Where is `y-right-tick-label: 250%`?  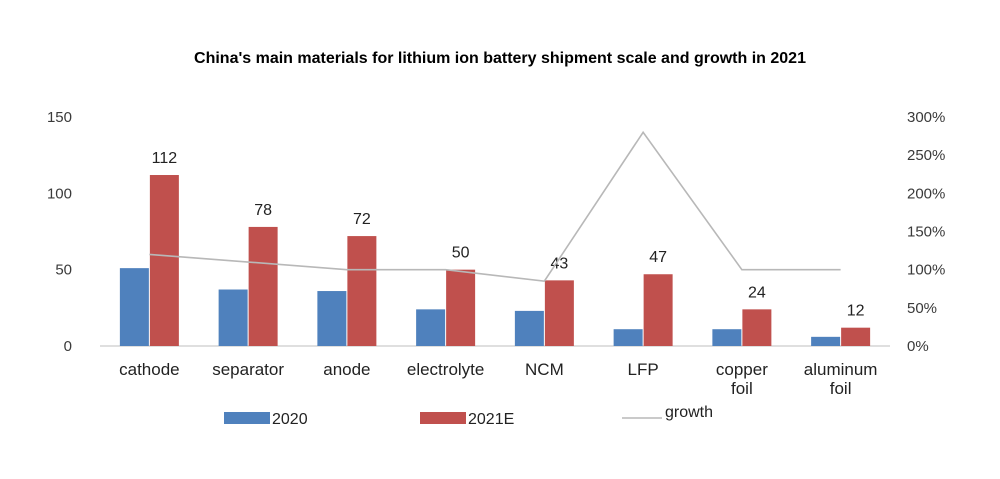 y-right-tick-label: 250% is located at coordinates (926, 155).